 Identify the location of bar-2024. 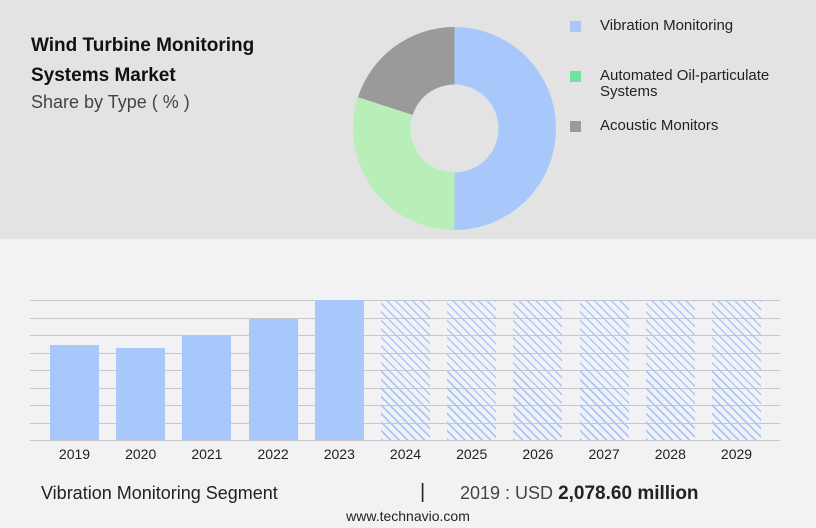
(405, 370).